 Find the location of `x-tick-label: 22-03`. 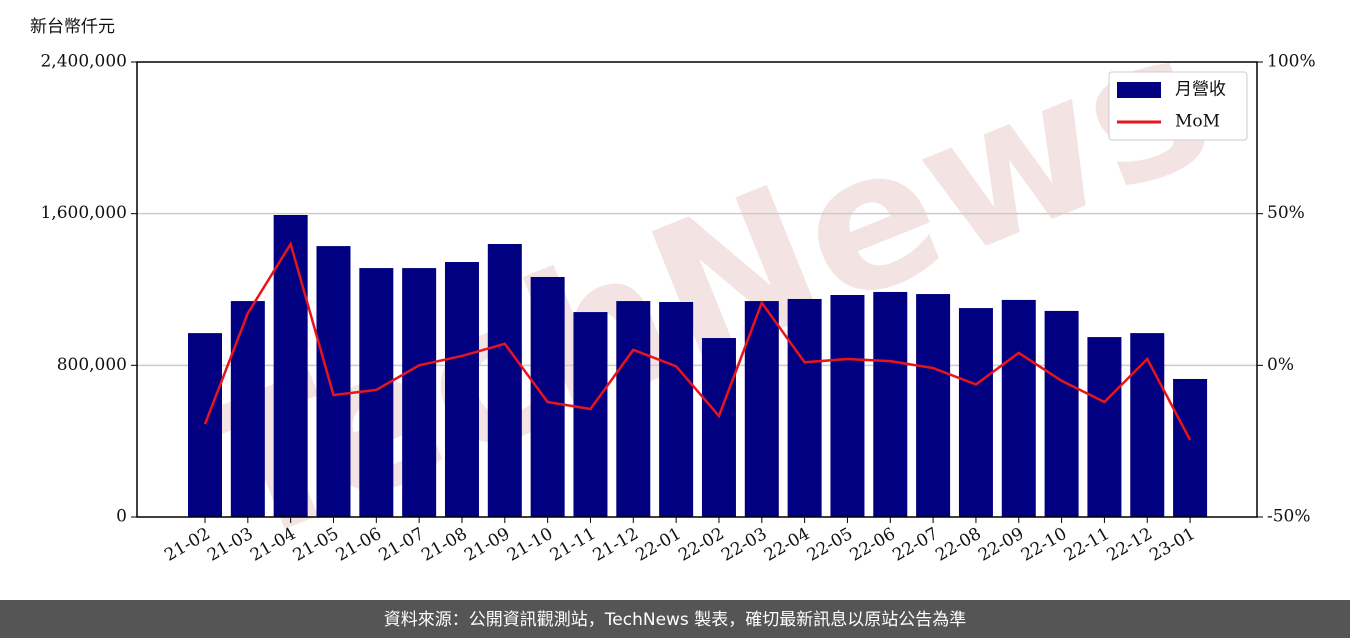

x-tick-label: 22-03 is located at coordinates (744, 545).